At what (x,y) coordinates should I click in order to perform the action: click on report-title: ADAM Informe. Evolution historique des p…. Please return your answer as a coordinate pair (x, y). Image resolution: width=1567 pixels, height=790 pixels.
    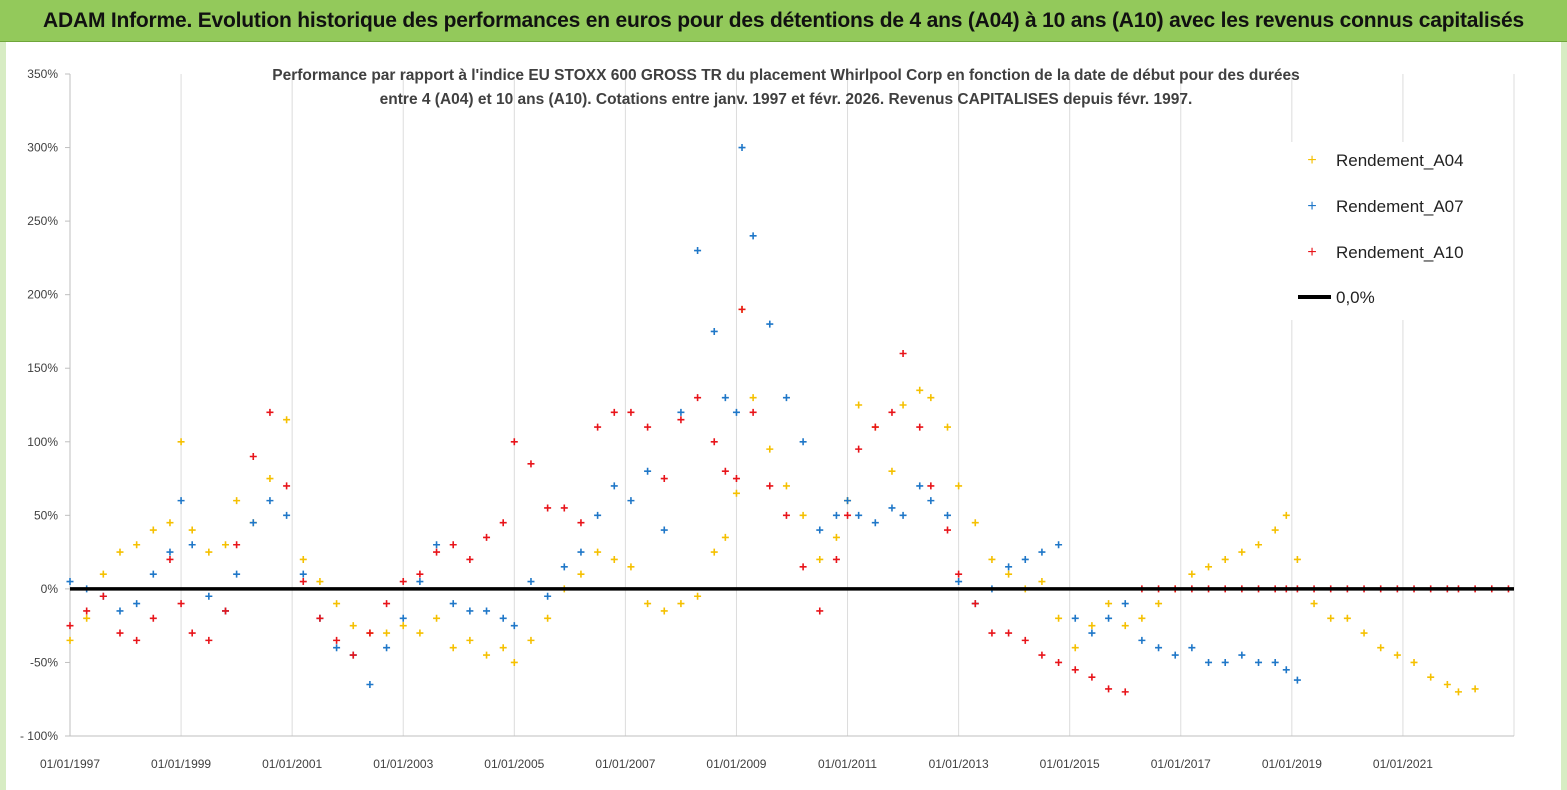
    Looking at the image, I should click on (783, 20).